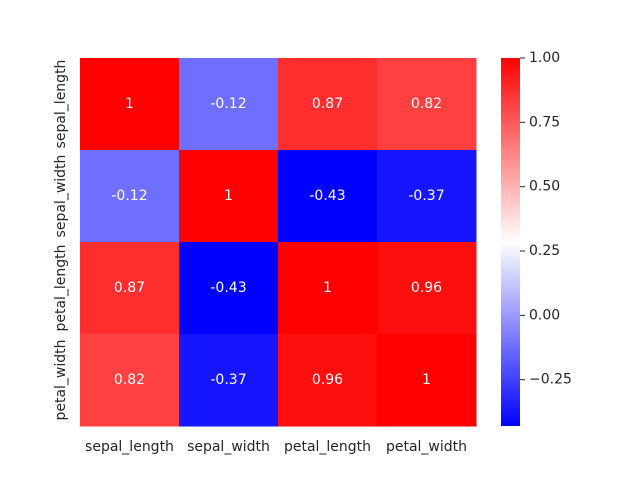 Image resolution: width=640 pixels, height=480 pixels. What do you see at coordinates (544, 315) in the screenshot?
I see `colorbar-tick-label: 0.00` at bounding box center [544, 315].